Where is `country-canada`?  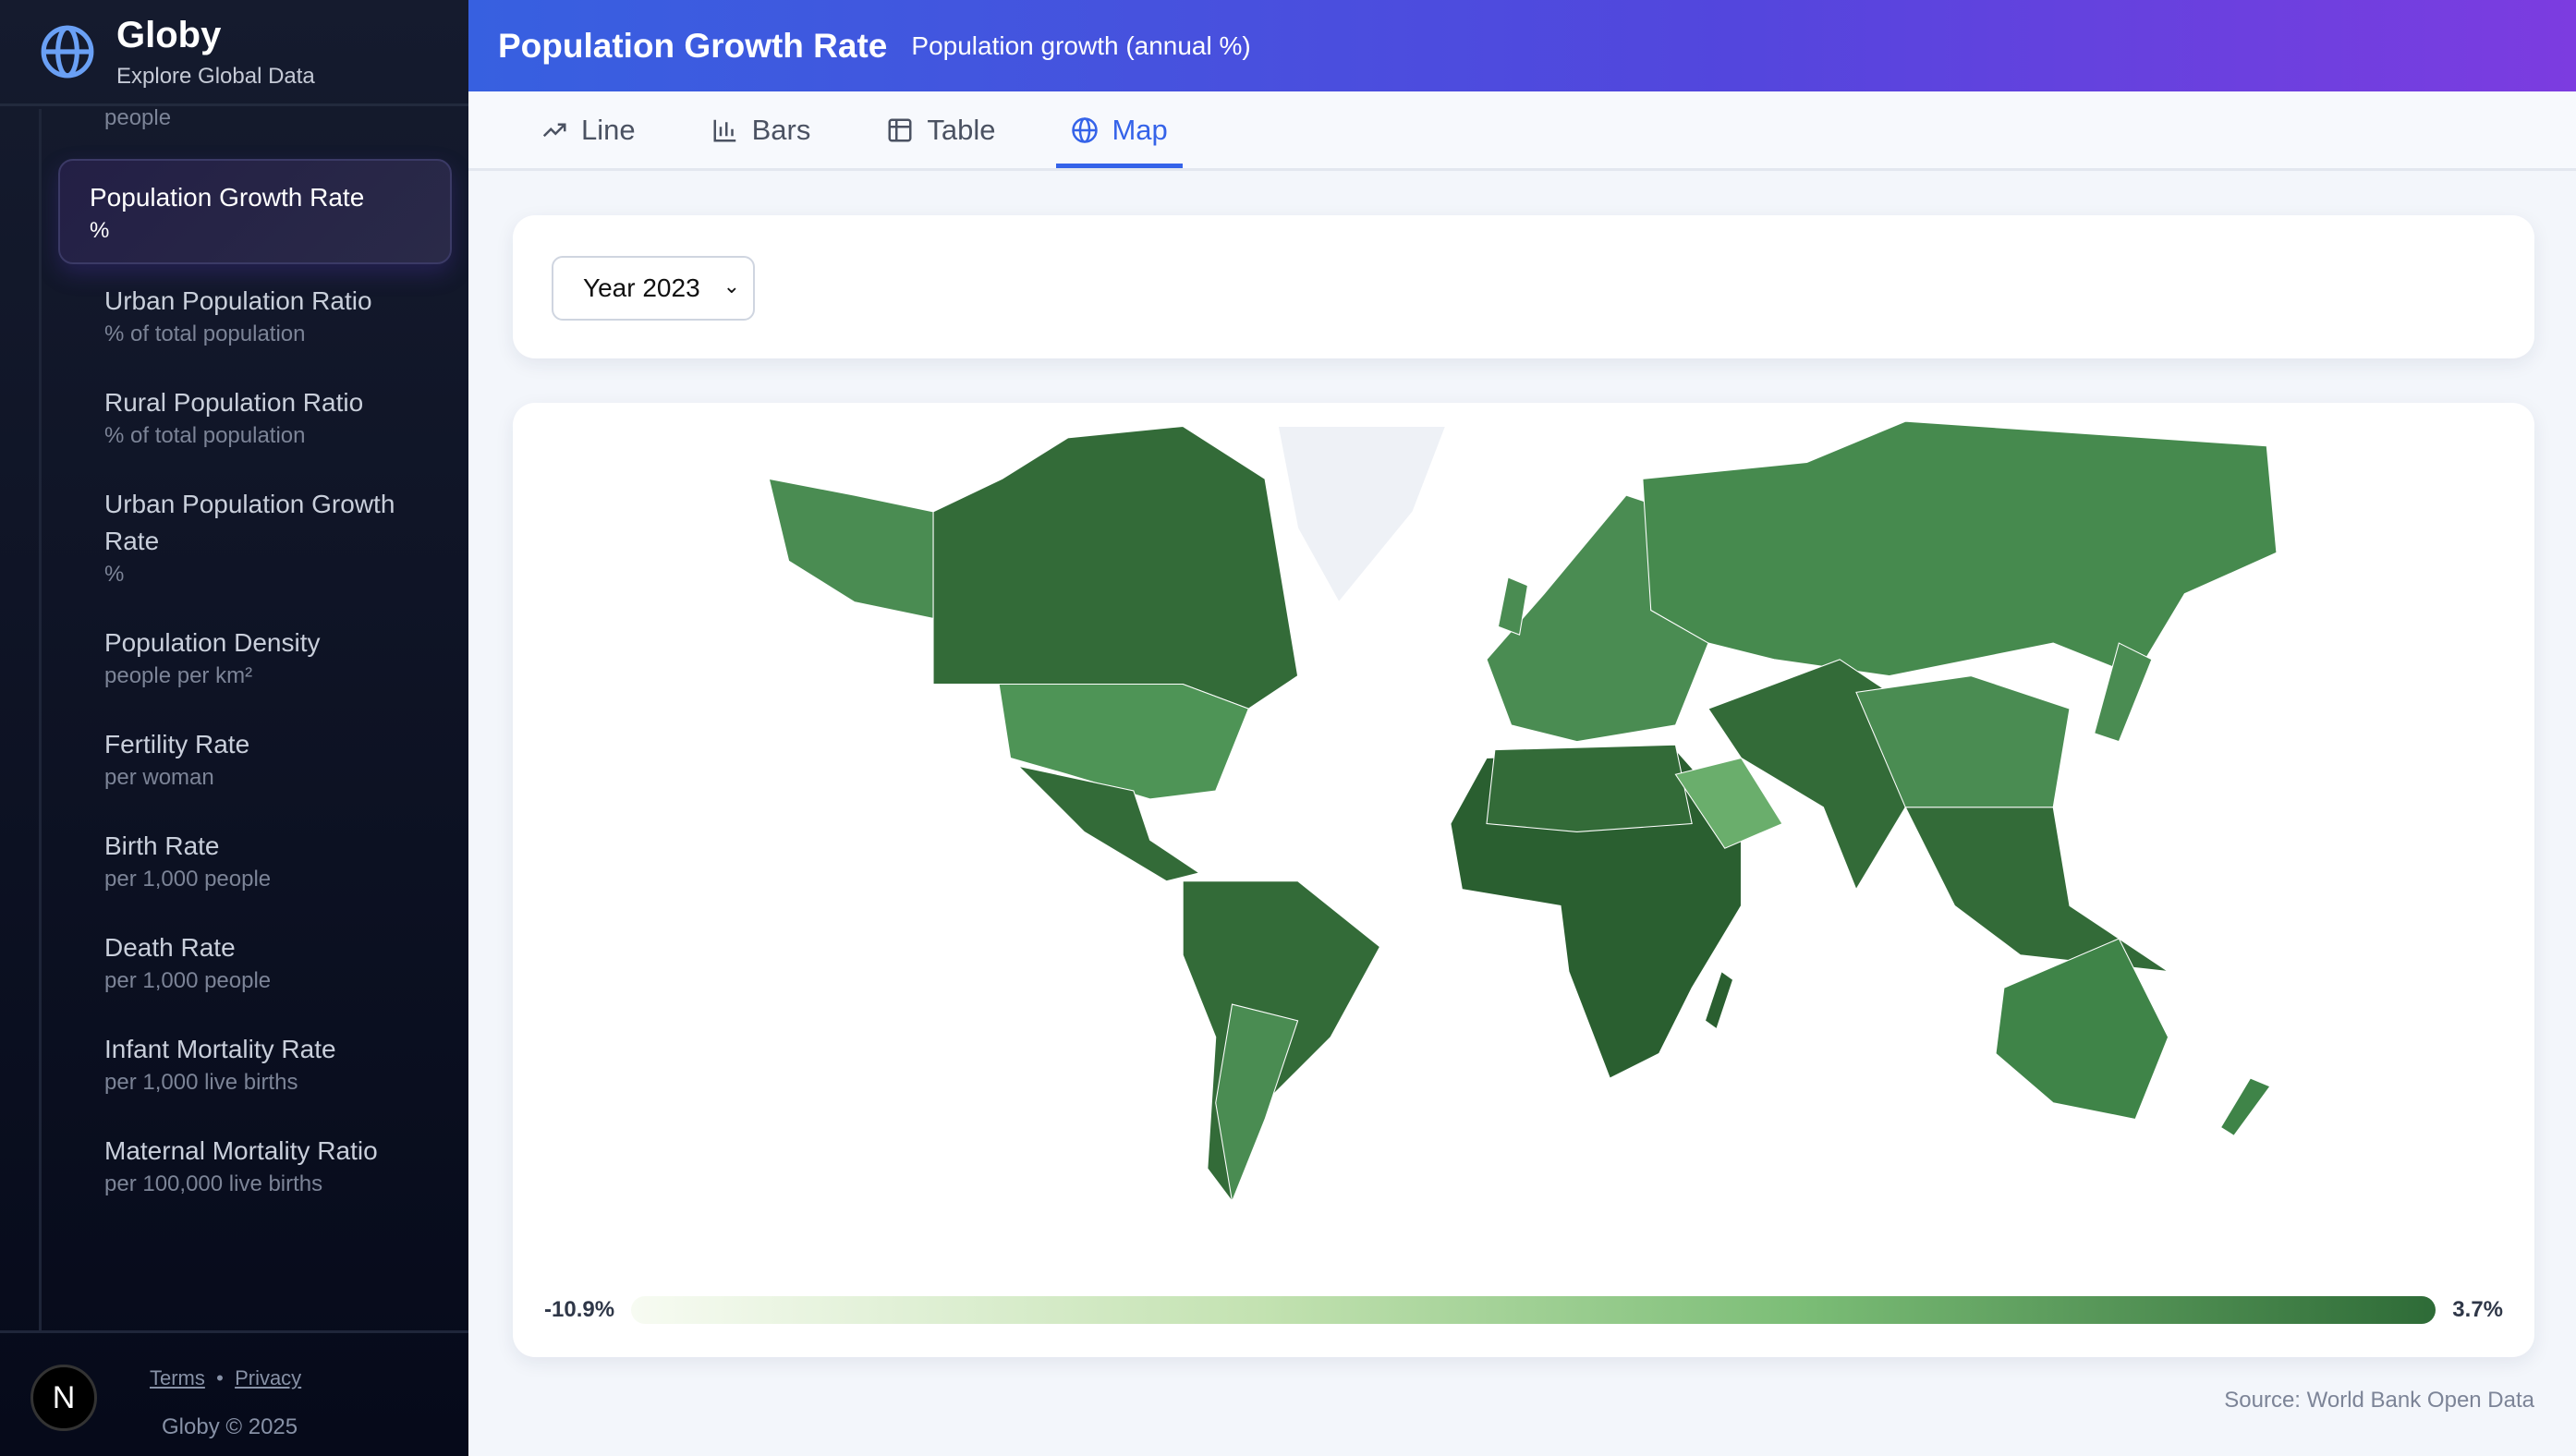
country-canada is located at coordinates (1115, 567).